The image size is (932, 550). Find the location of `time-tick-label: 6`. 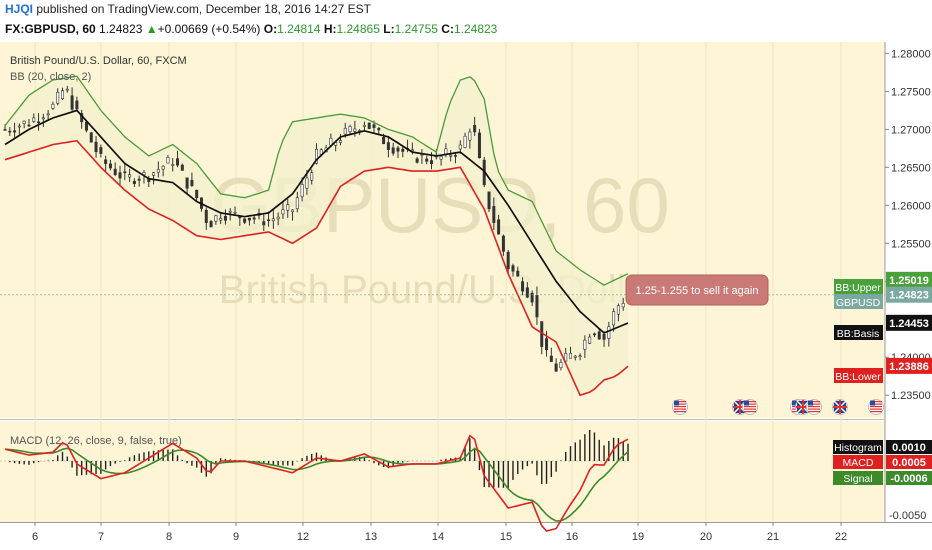

time-tick-label: 6 is located at coordinates (35, 537).